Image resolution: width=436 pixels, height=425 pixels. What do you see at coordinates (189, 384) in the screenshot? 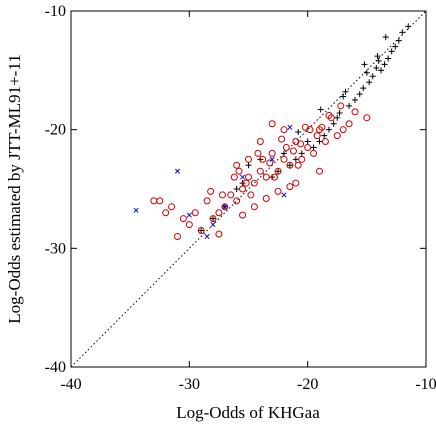
I see `x-tick-label: -30` at bounding box center [189, 384].